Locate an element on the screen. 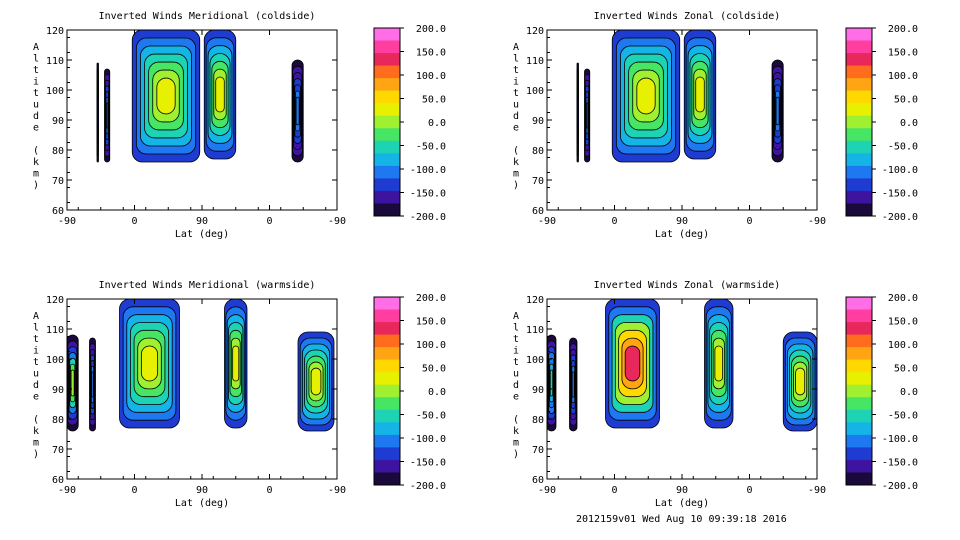 The height and width of the screenshot is (540, 960). chart-title: Inverted Winds Zonal (coldside) is located at coordinates (687, 16).